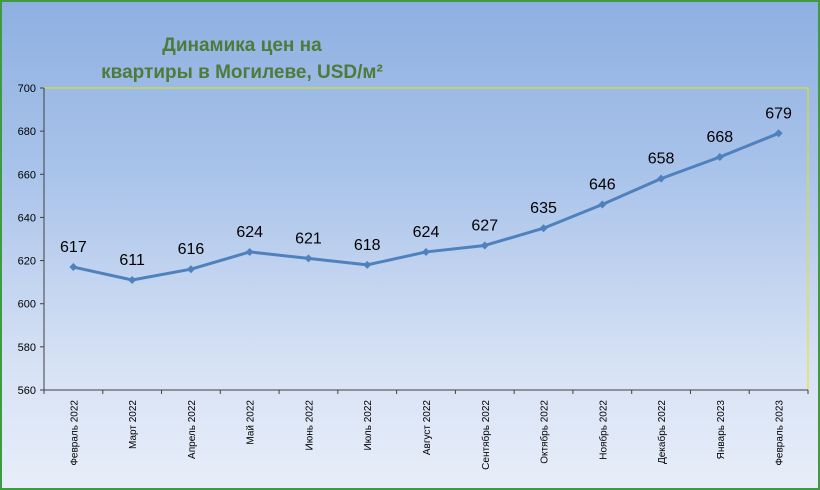 The image size is (820, 490). What do you see at coordinates (27, 391) in the screenshot?
I see `y-tick-label: 560` at bounding box center [27, 391].